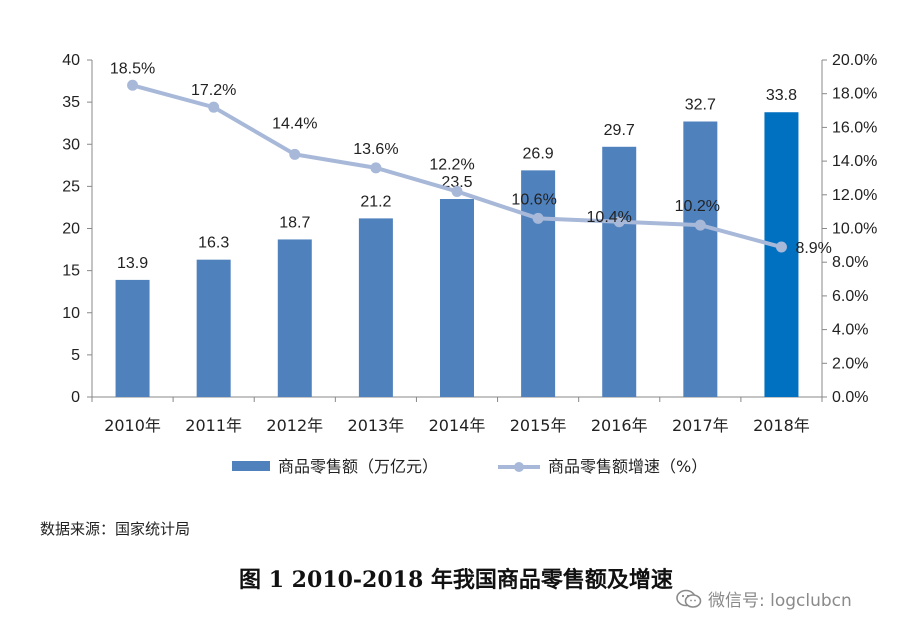  What do you see at coordinates (375, 201) in the screenshot?
I see `bar-data-label: 21.2` at bounding box center [375, 201].